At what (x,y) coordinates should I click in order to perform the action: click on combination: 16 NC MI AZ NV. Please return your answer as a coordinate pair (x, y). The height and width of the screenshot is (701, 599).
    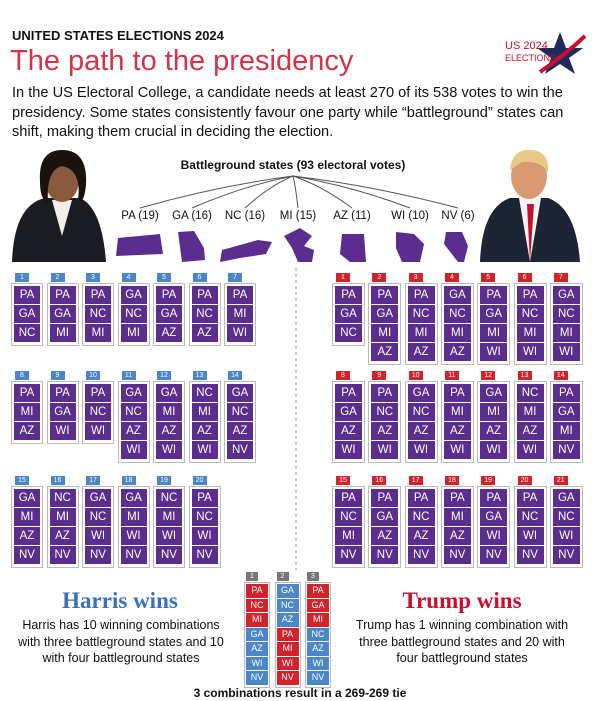
    Looking at the image, I should click on (62, 522).